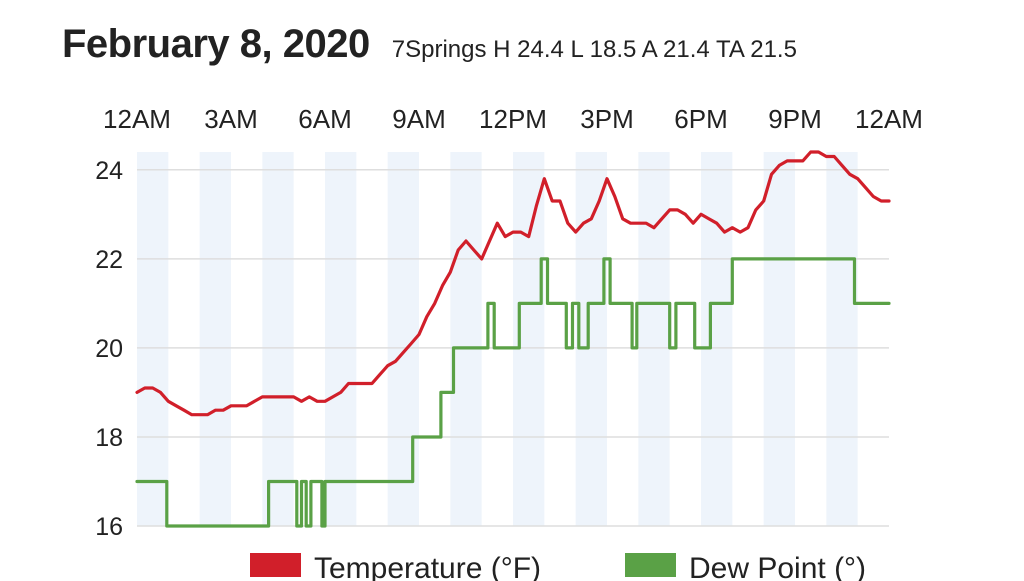  What do you see at coordinates (324, 119) in the screenshot?
I see `x-tick-label: 6AM` at bounding box center [324, 119].